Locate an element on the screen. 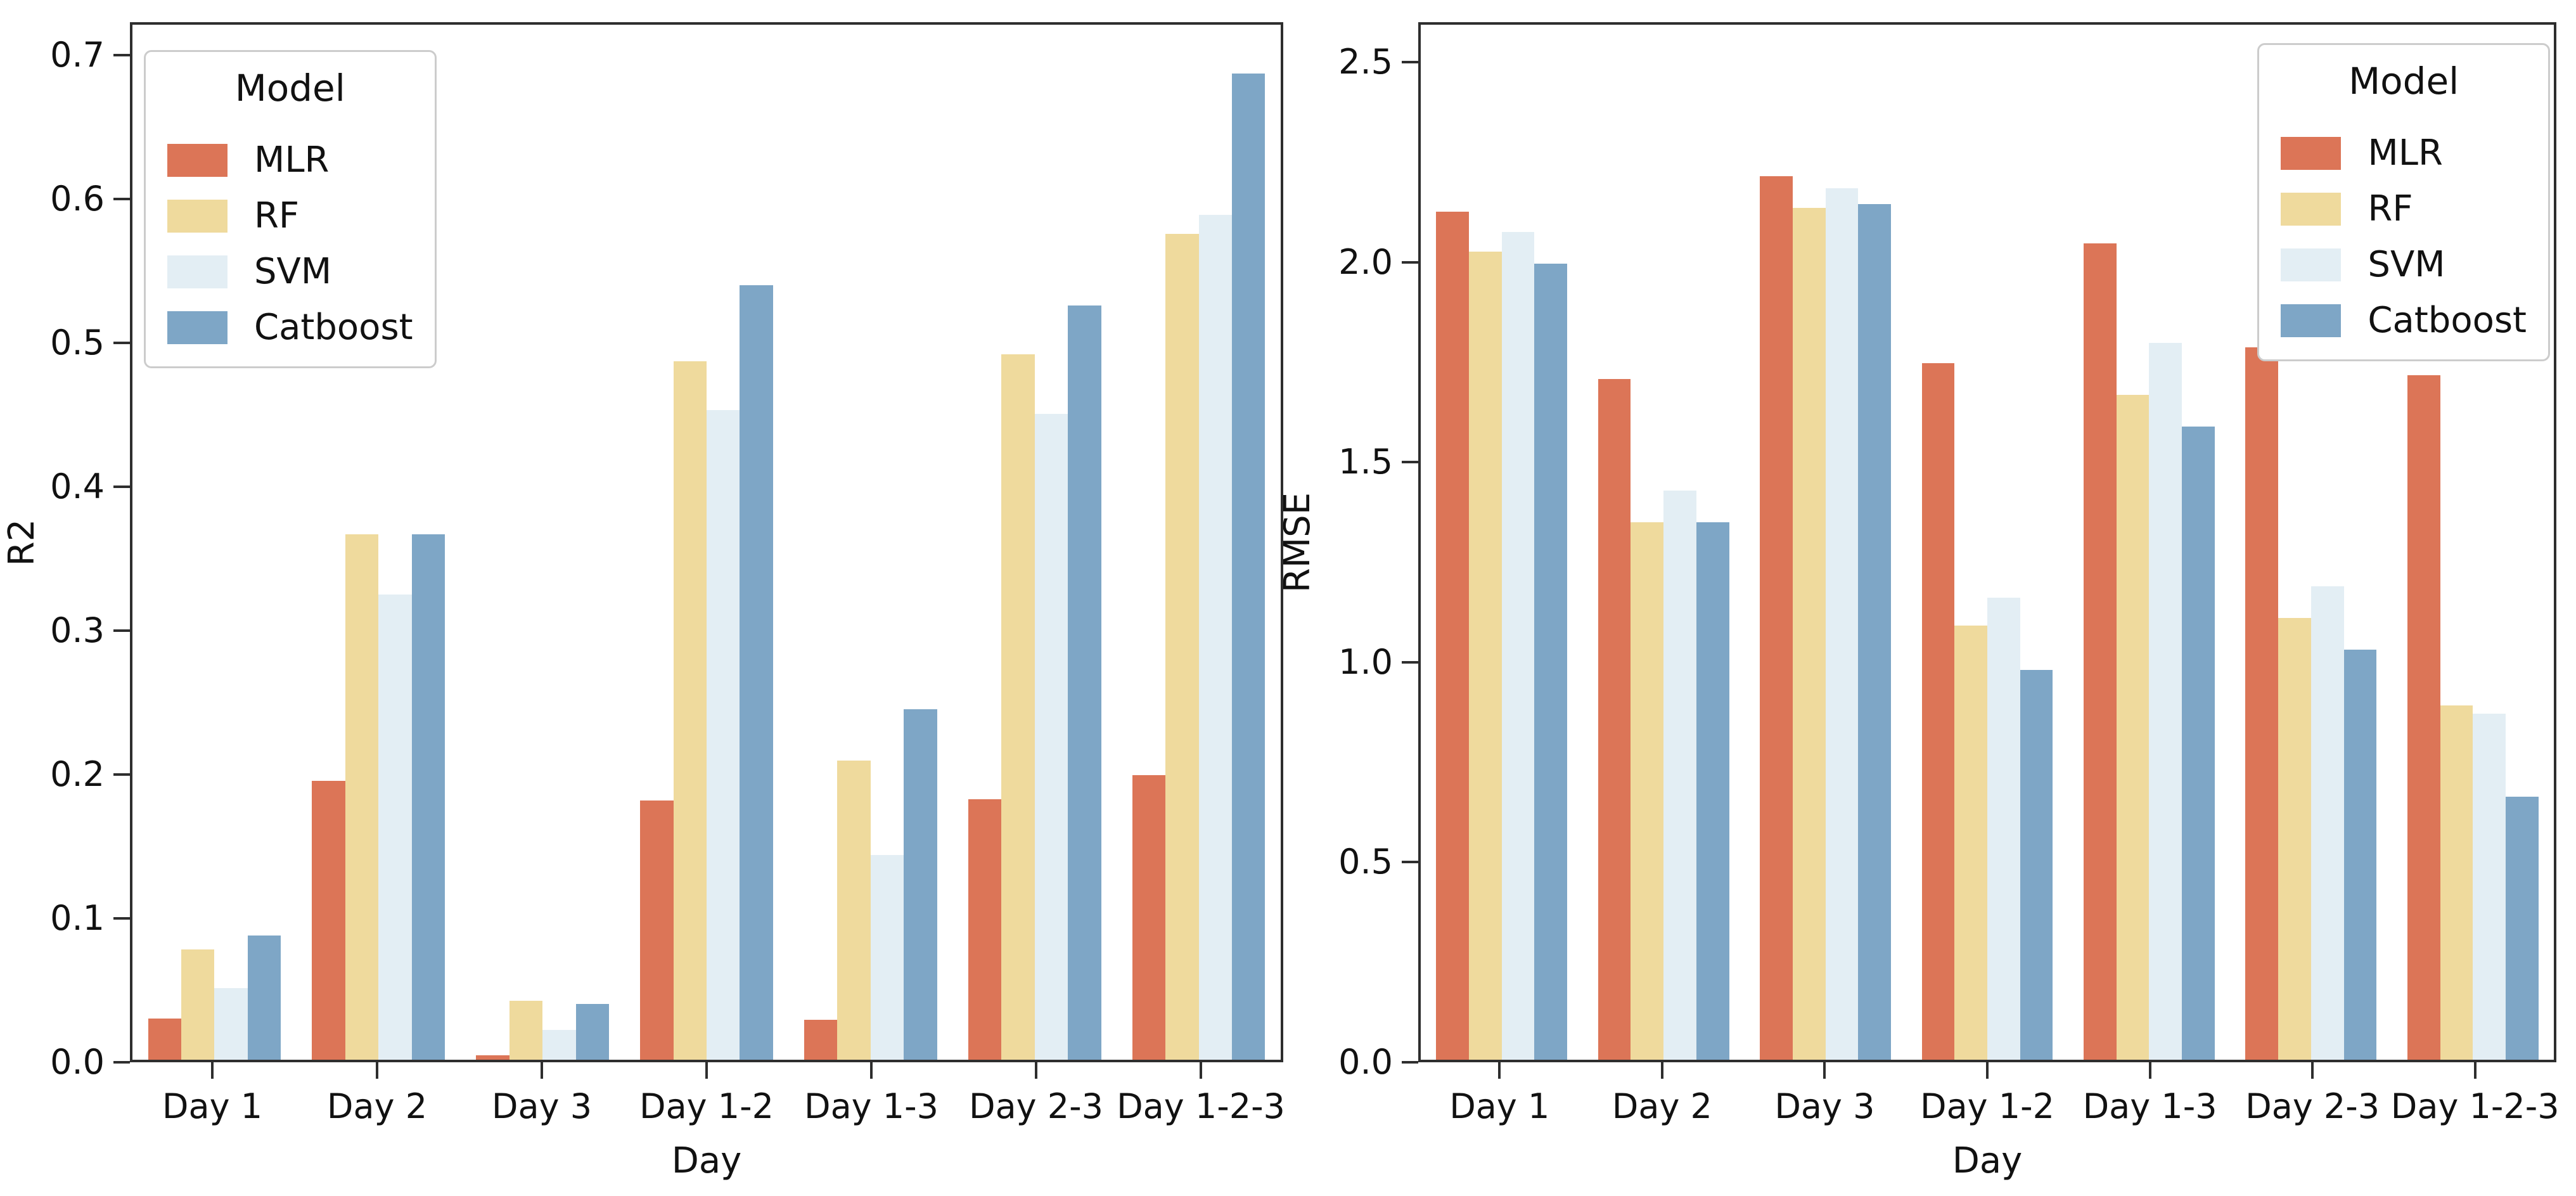 The width and height of the screenshot is (2576, 1196). legend-swatch-rf is located at coordinates (2311, 210).